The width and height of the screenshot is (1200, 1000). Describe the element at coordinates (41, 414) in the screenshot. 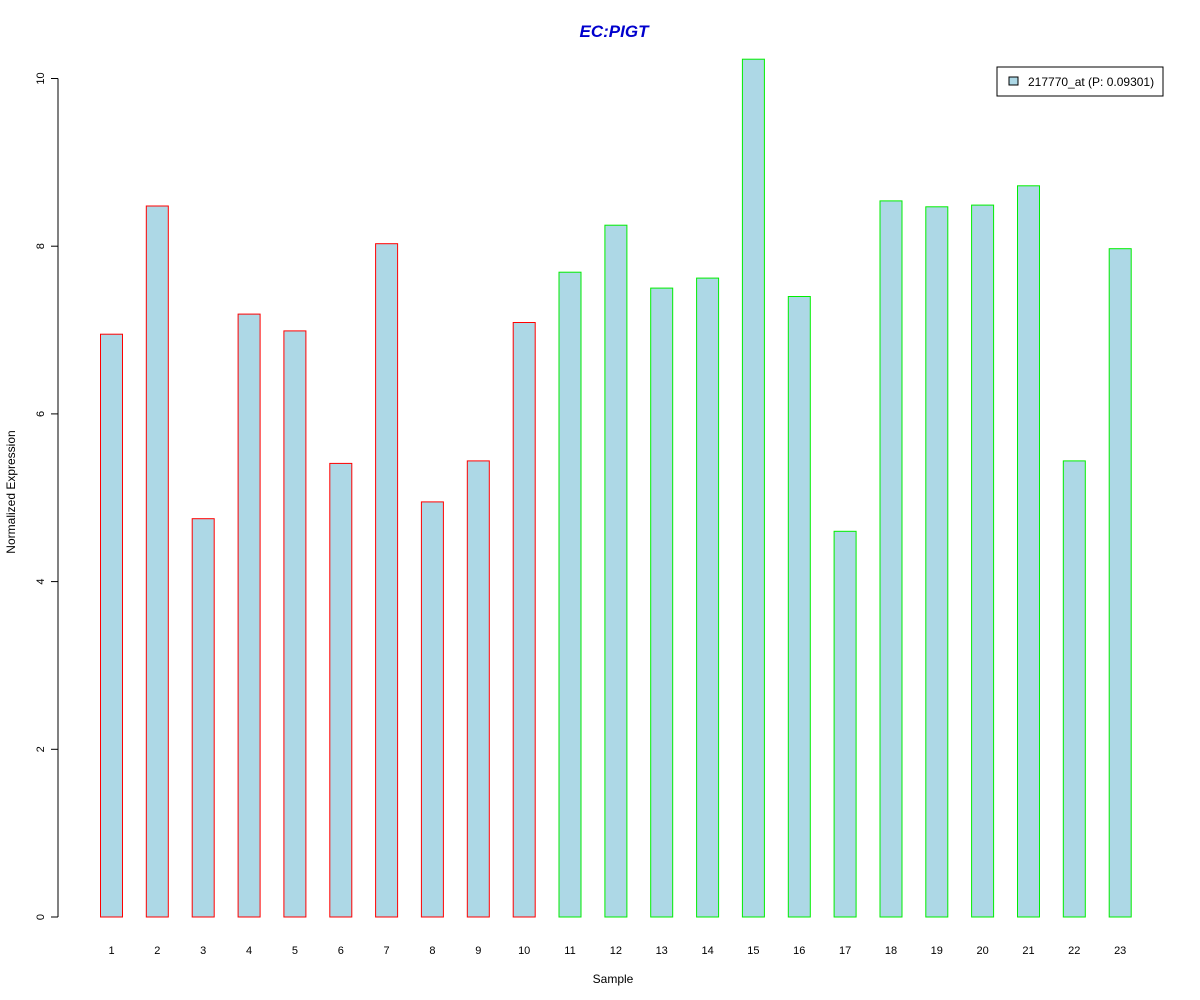

I see `y-tick-label: 6` at that location.